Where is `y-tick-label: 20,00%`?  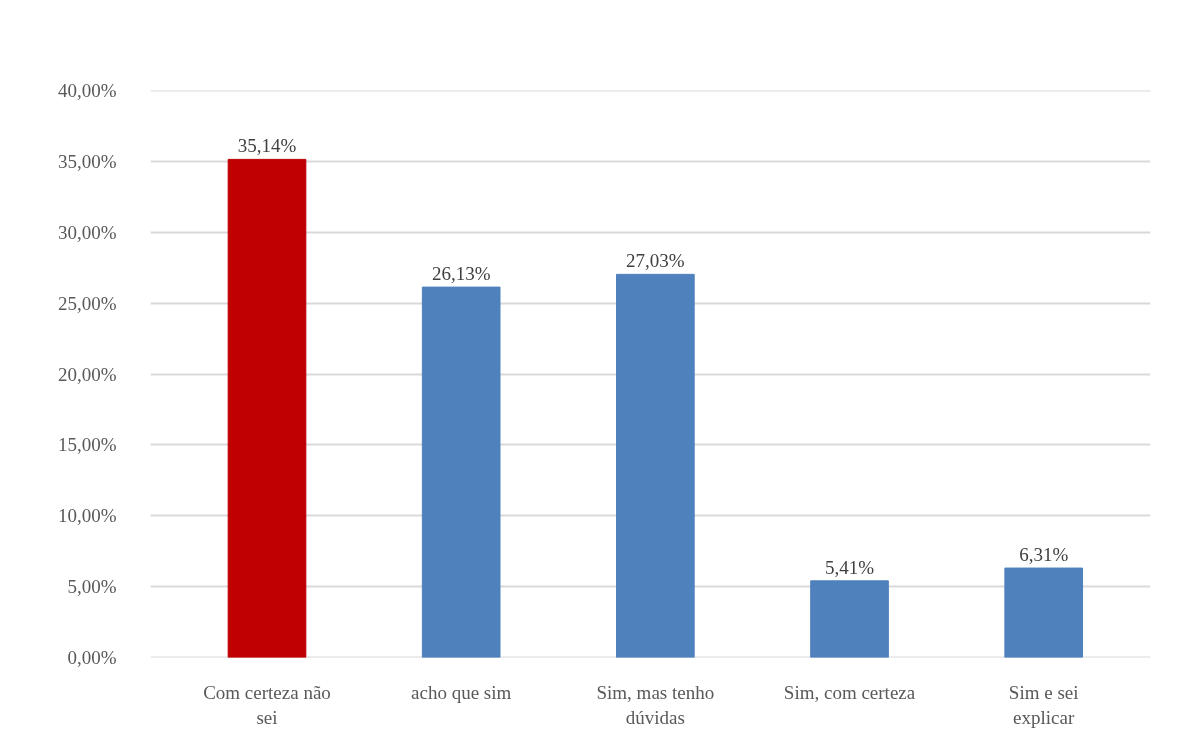 y-tick-label: 20,00% is located at coordinates (87, 374).